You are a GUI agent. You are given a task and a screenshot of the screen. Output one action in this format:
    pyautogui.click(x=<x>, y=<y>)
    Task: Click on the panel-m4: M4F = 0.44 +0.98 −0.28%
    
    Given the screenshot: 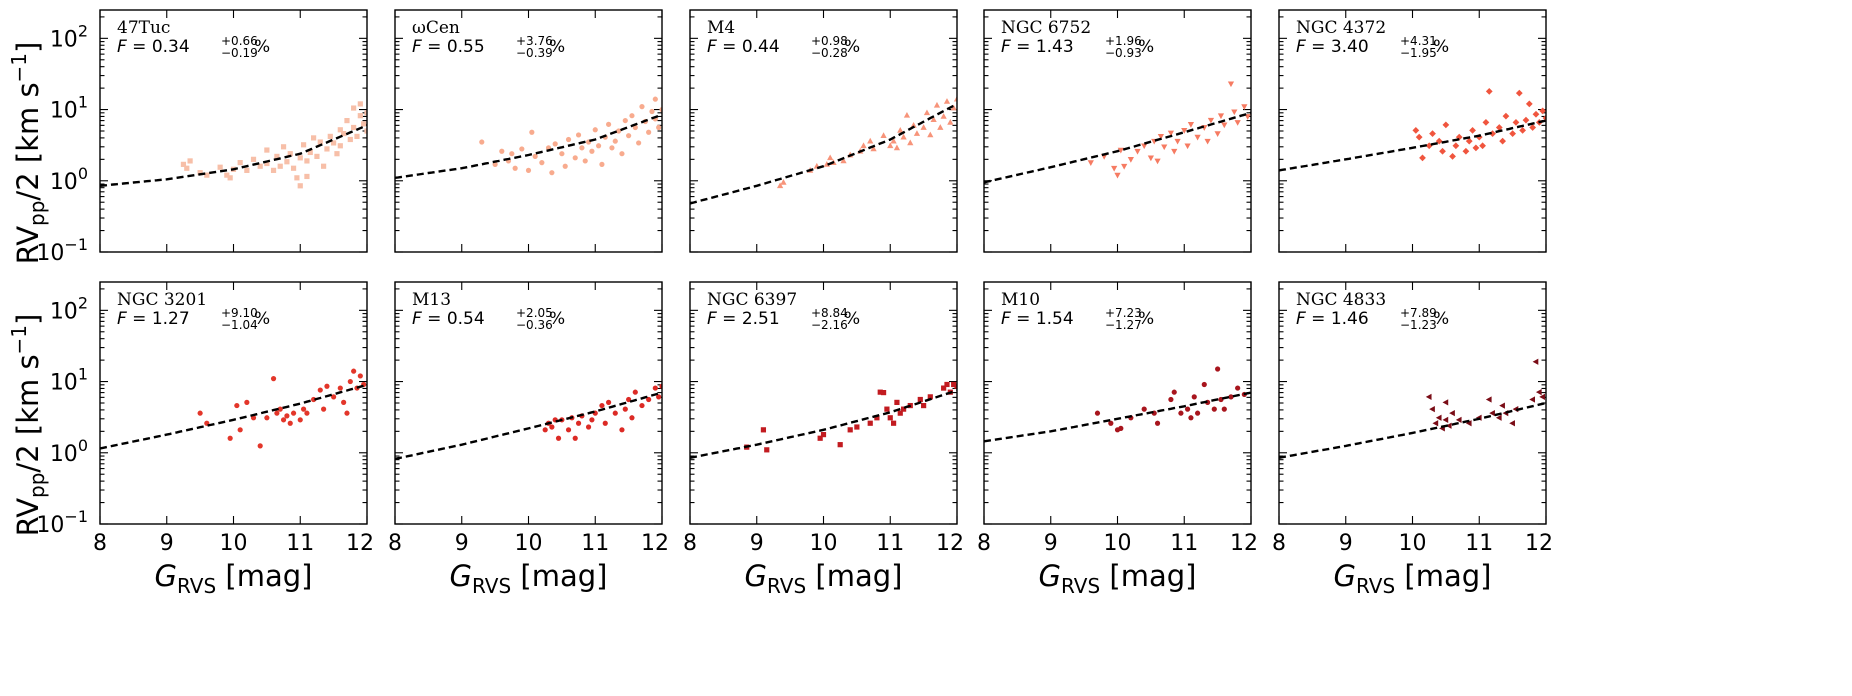 What is the action you would take?
    pyautogui.click(x=823, y=131)
    